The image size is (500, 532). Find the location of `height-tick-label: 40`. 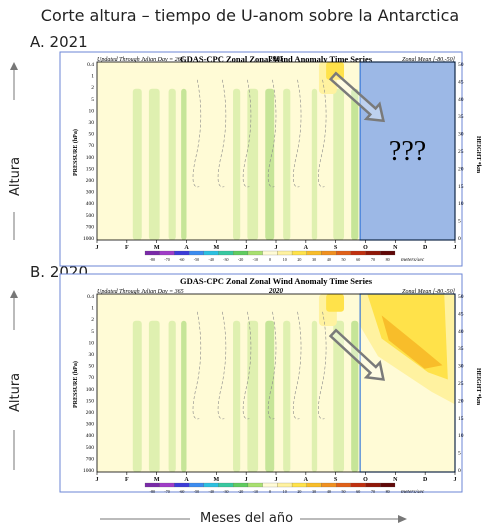

height-tick-label: 40 is located at coordinates (461, 100).